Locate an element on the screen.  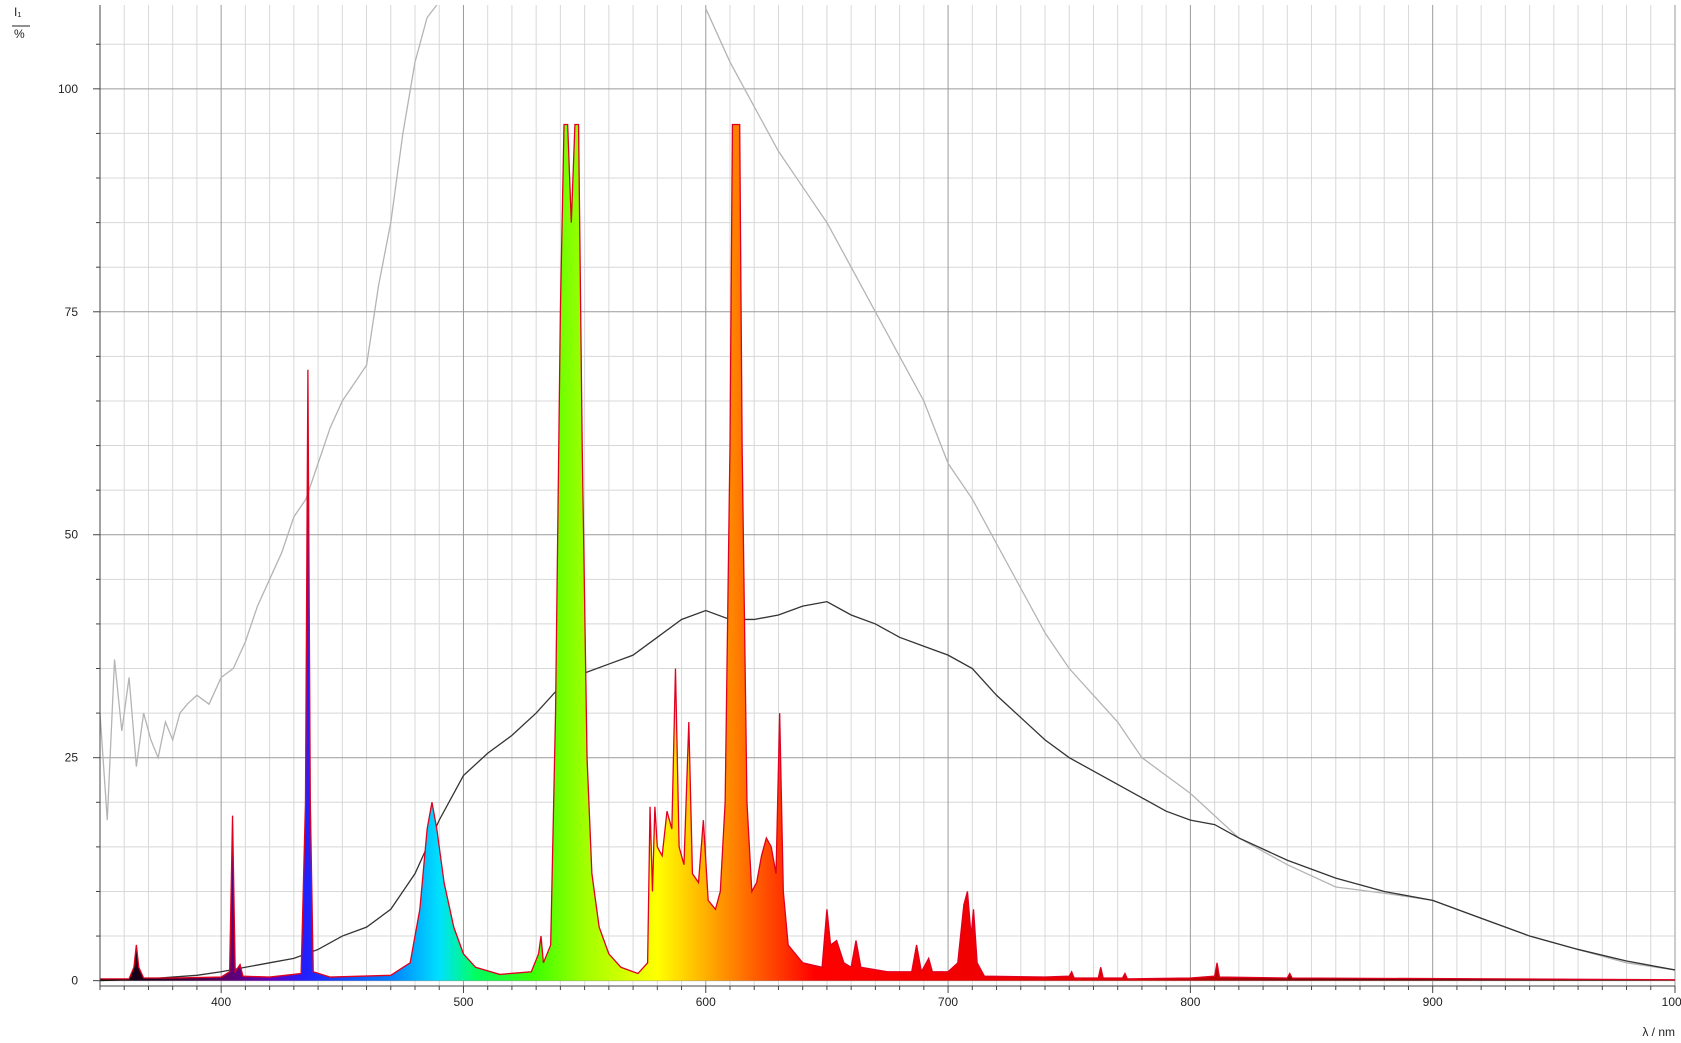
x-tick-label: 900 is located at coordinates (1433, 1002).